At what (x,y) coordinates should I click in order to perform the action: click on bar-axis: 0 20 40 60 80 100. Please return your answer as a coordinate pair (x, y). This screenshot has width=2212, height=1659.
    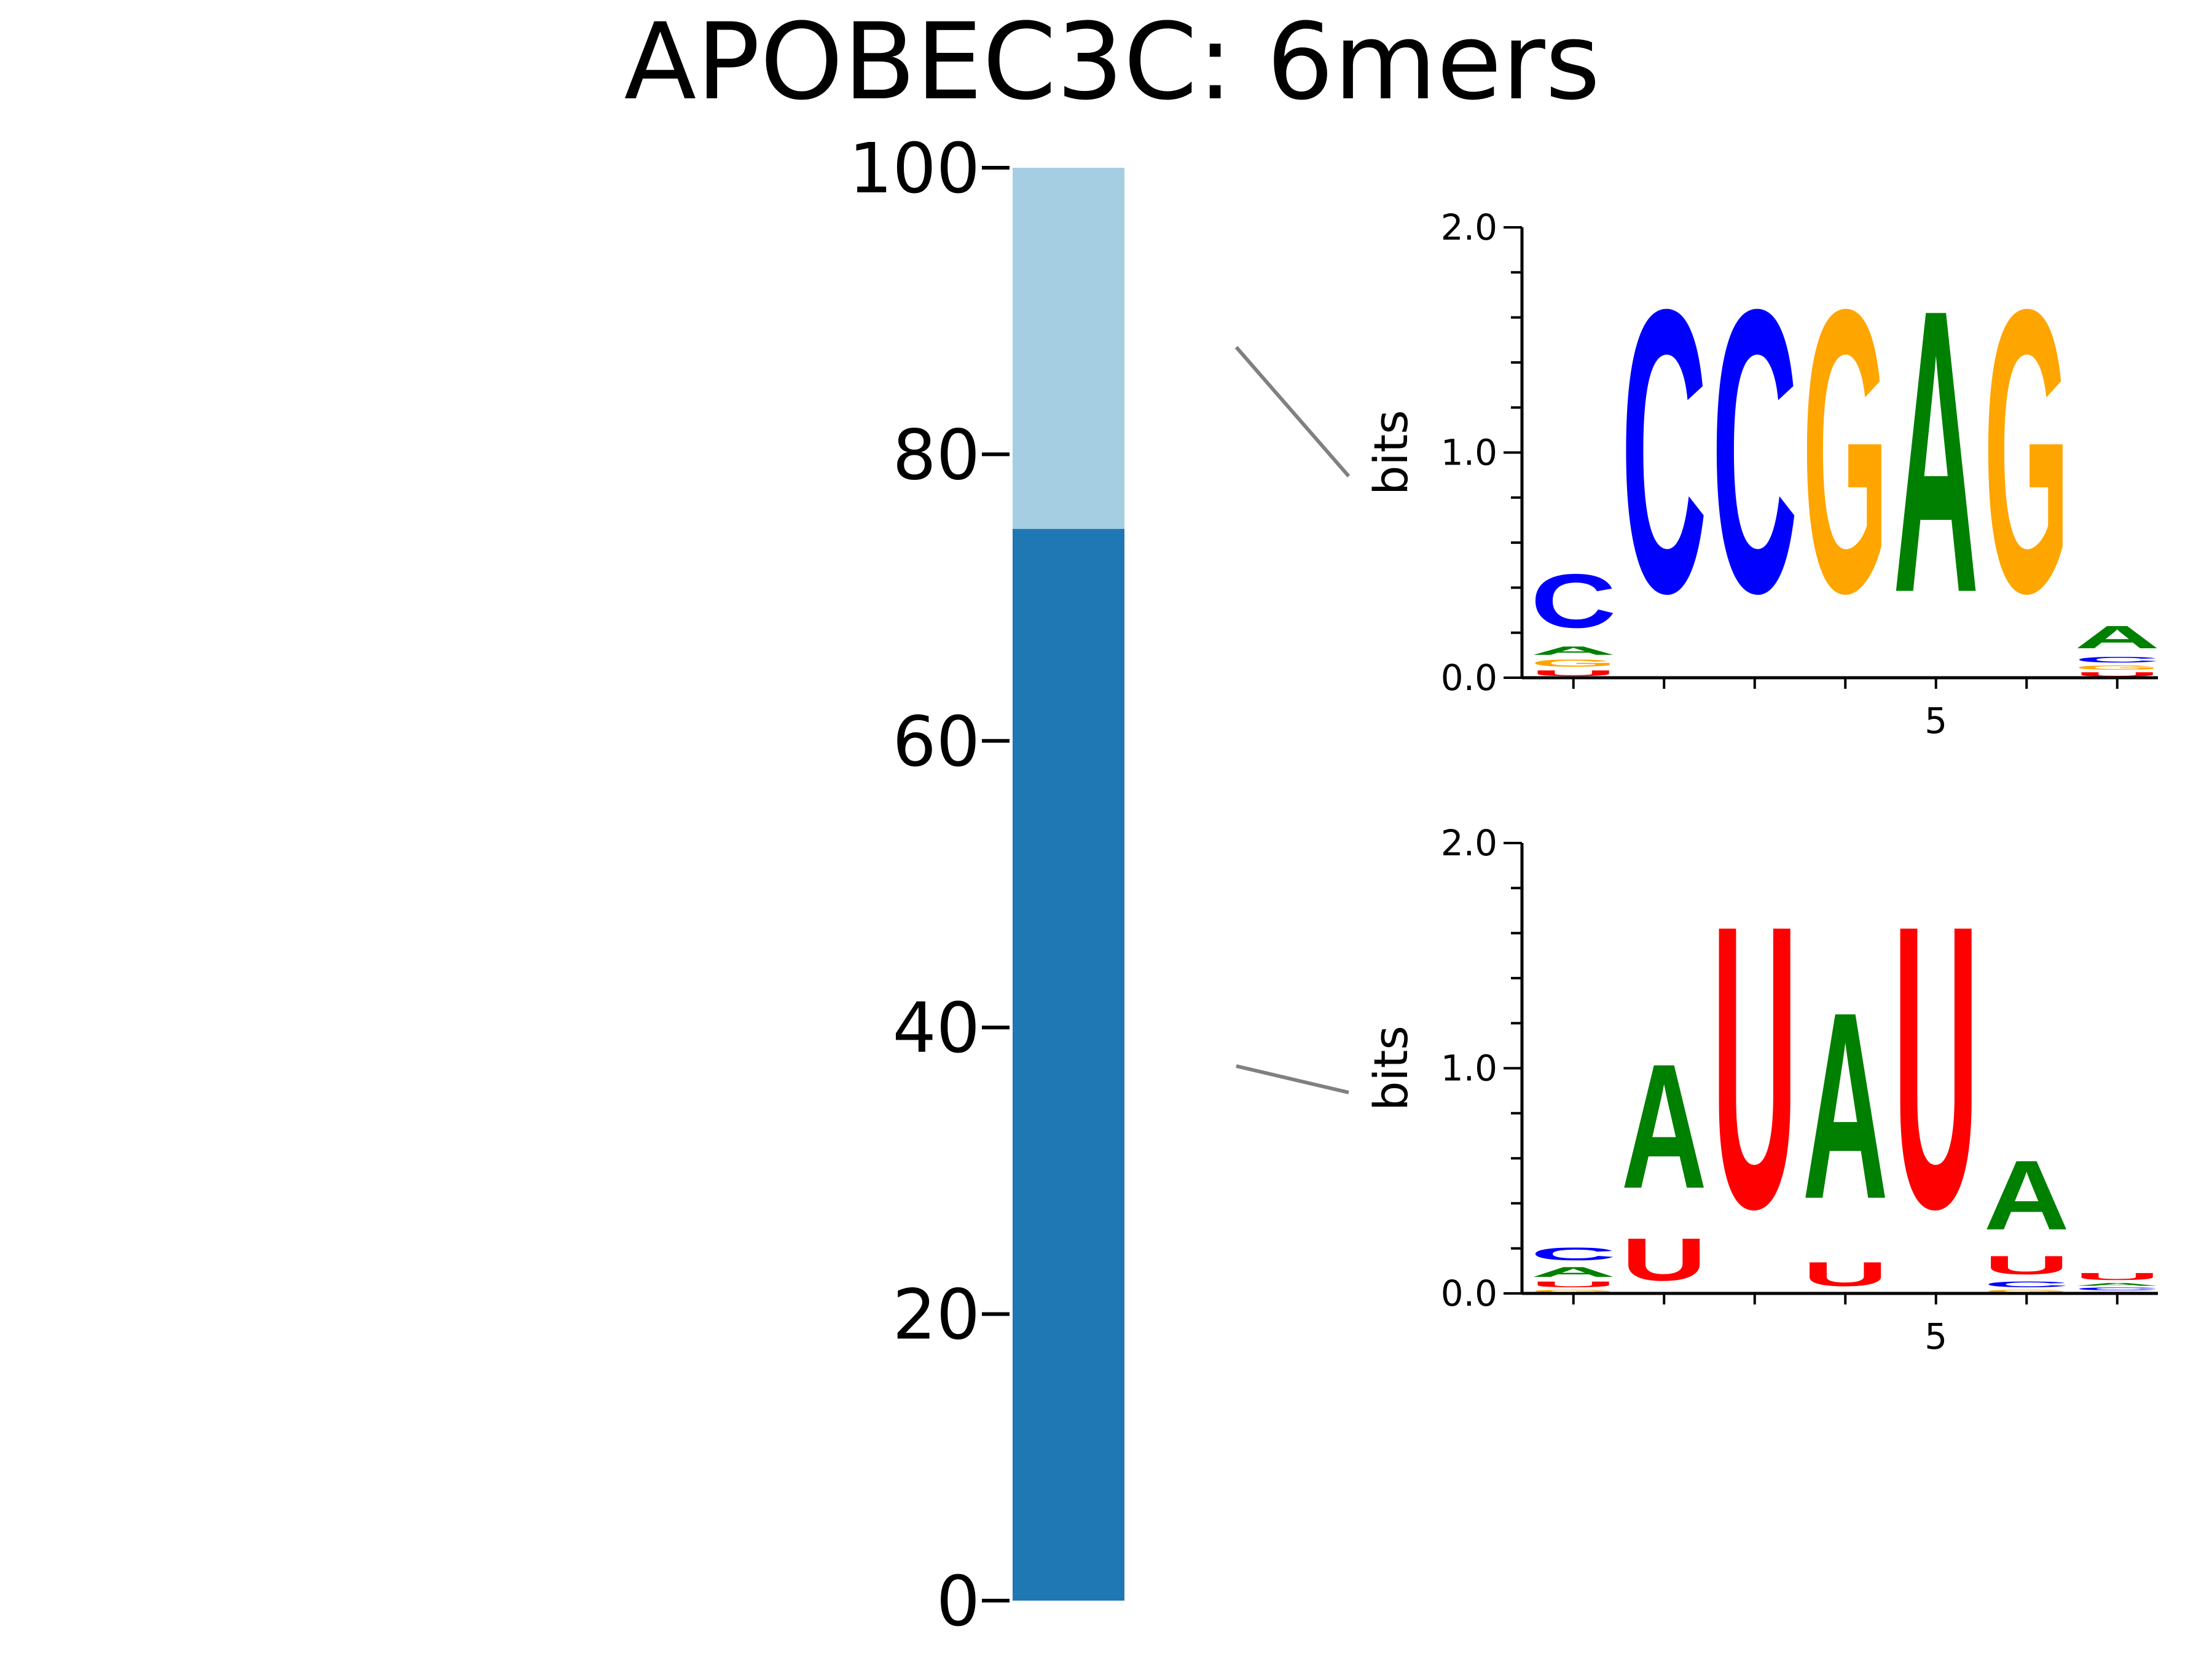
    Looking at the image, I should click on (929, 885).